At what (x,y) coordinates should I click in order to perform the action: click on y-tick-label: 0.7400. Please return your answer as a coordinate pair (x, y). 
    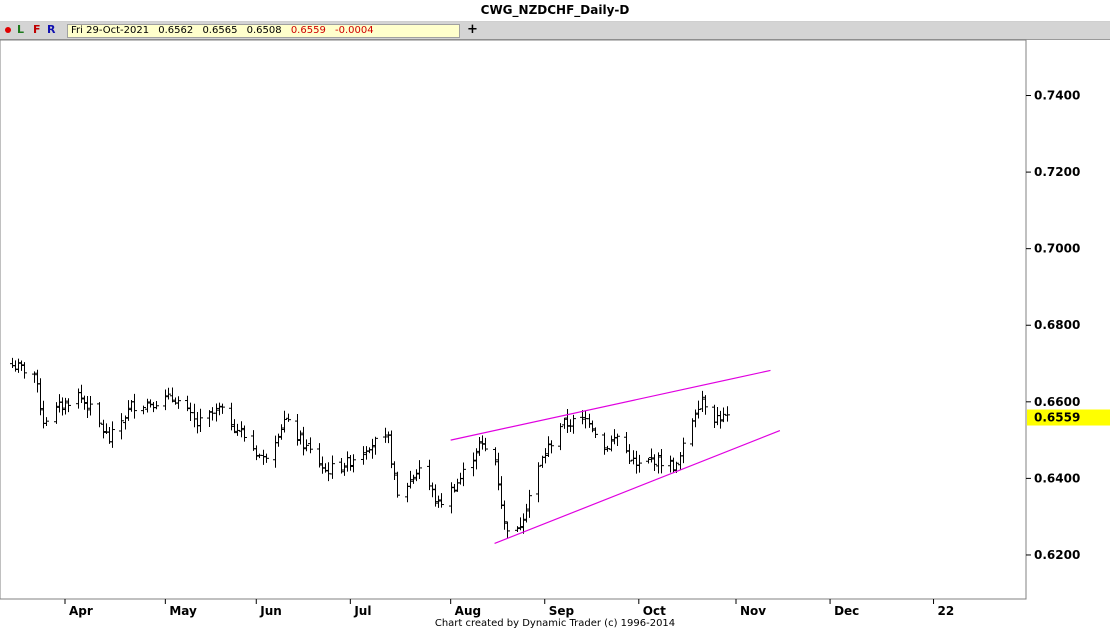
    Looking at the image, I should click on (1057, 96).